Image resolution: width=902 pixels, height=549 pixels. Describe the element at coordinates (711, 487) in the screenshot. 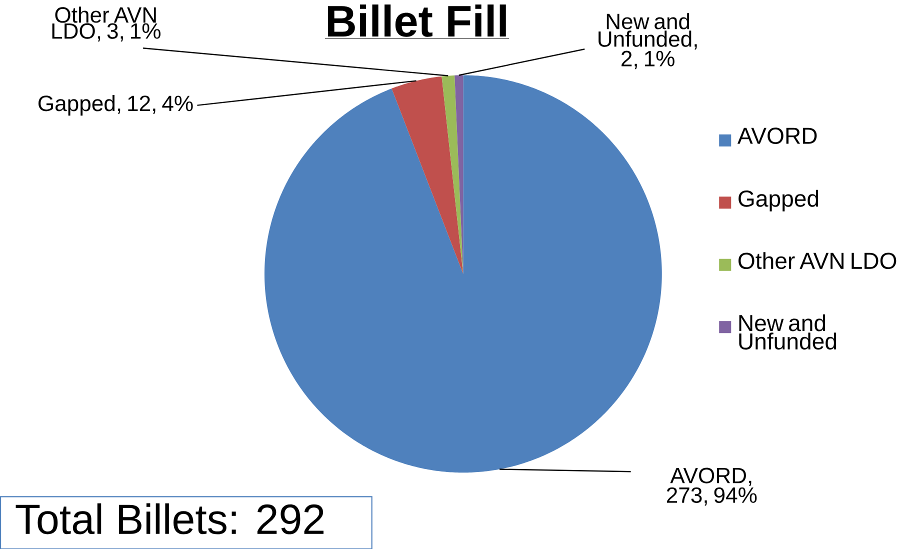

I see `data-label: AVORD, 273, 94%` at that location.